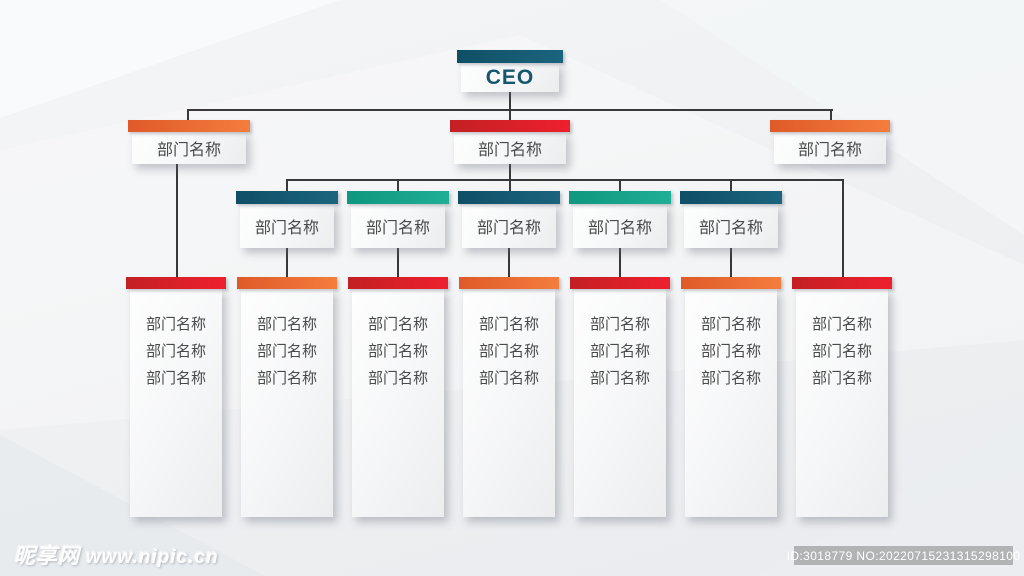 The width and height of the screenshot is (1024, 576). I want to click on nipic-url-text: www.nipic.cn, so click(152, 557).